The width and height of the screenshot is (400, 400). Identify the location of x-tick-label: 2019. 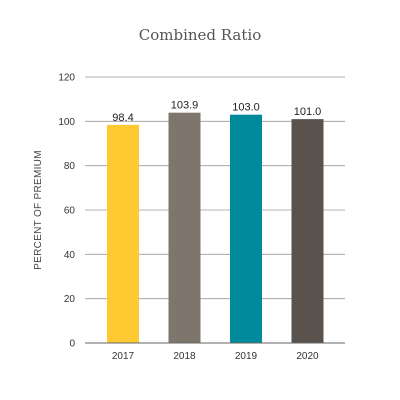
(246, 356).